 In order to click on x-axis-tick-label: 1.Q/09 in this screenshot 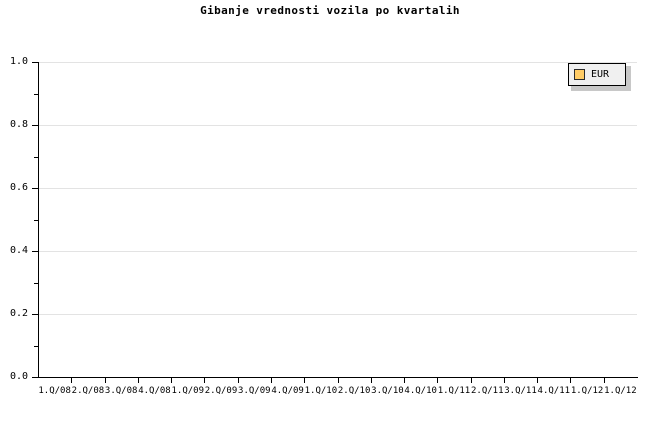, I will do `click(188, 391)`.